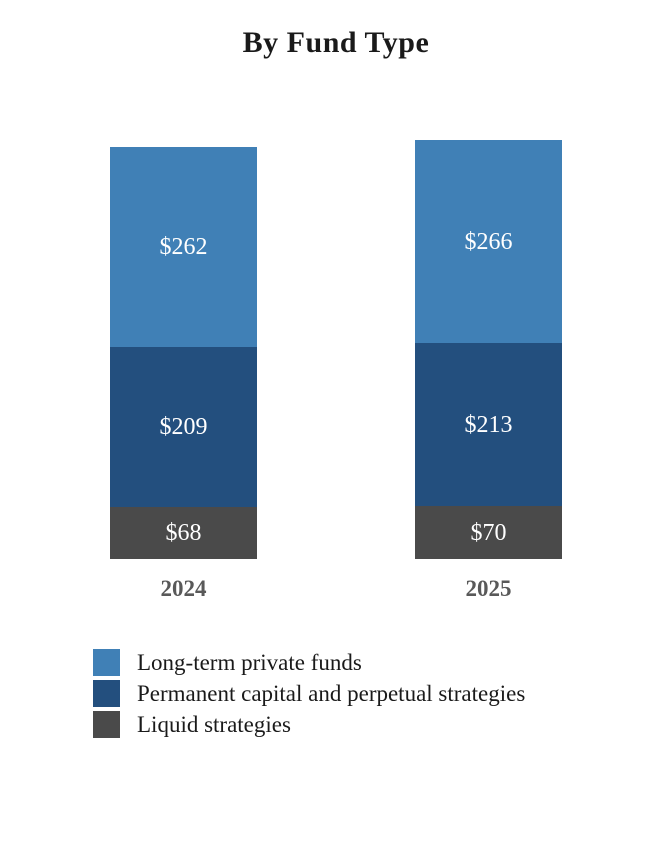 This screenshot has height=844, width=672. I want to click on bar-segment: $266, so click(488, 241).